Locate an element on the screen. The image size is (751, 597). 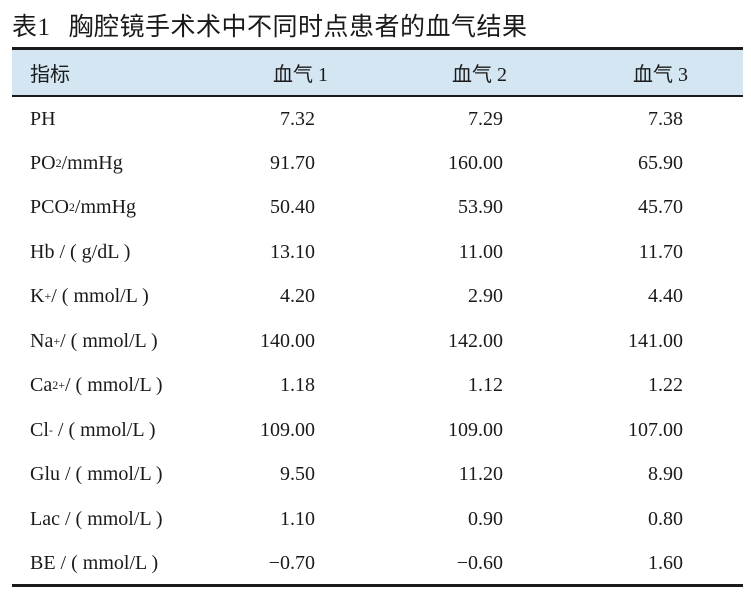
value-blood-gas-2: 1.12 is located at coordinates (485, 384).